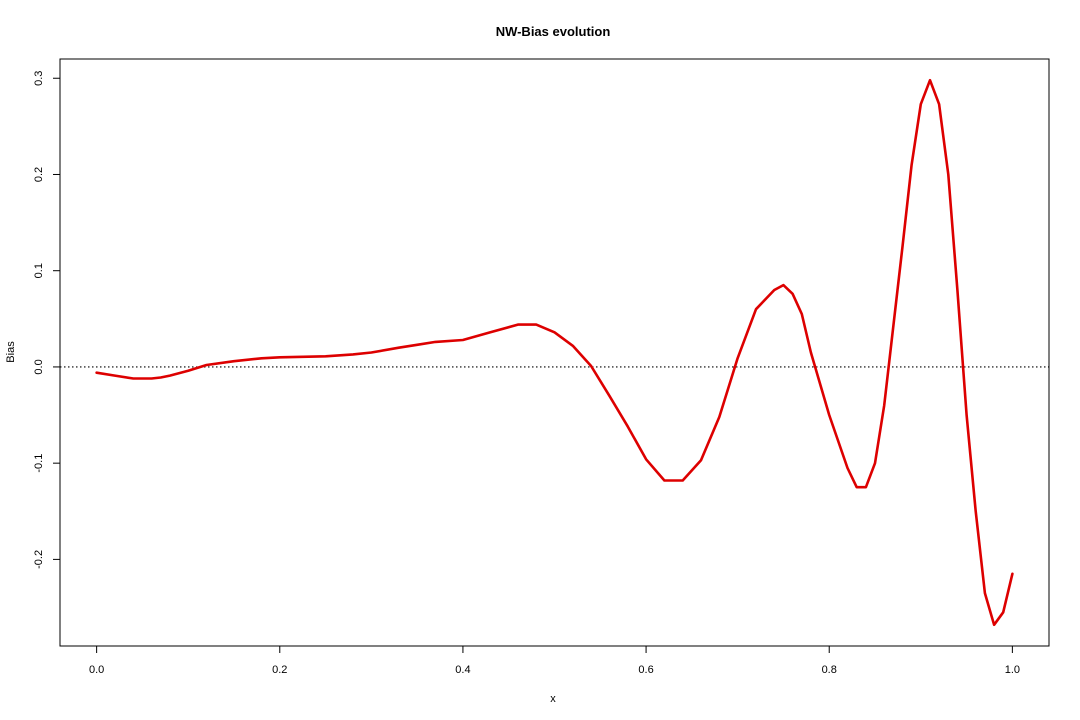 This screenshot has width=1080, height=720. Describe the element at coordinates (96, 670) in the screenshot. I see `x-tick-label: 0.0` at that location.